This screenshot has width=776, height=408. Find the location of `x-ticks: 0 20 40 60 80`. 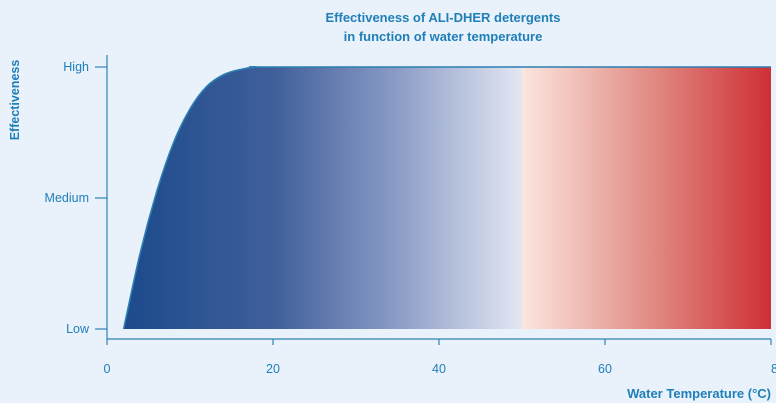

x-ticks: 0 20 40 60 80 is located at coordinates (440, 357).